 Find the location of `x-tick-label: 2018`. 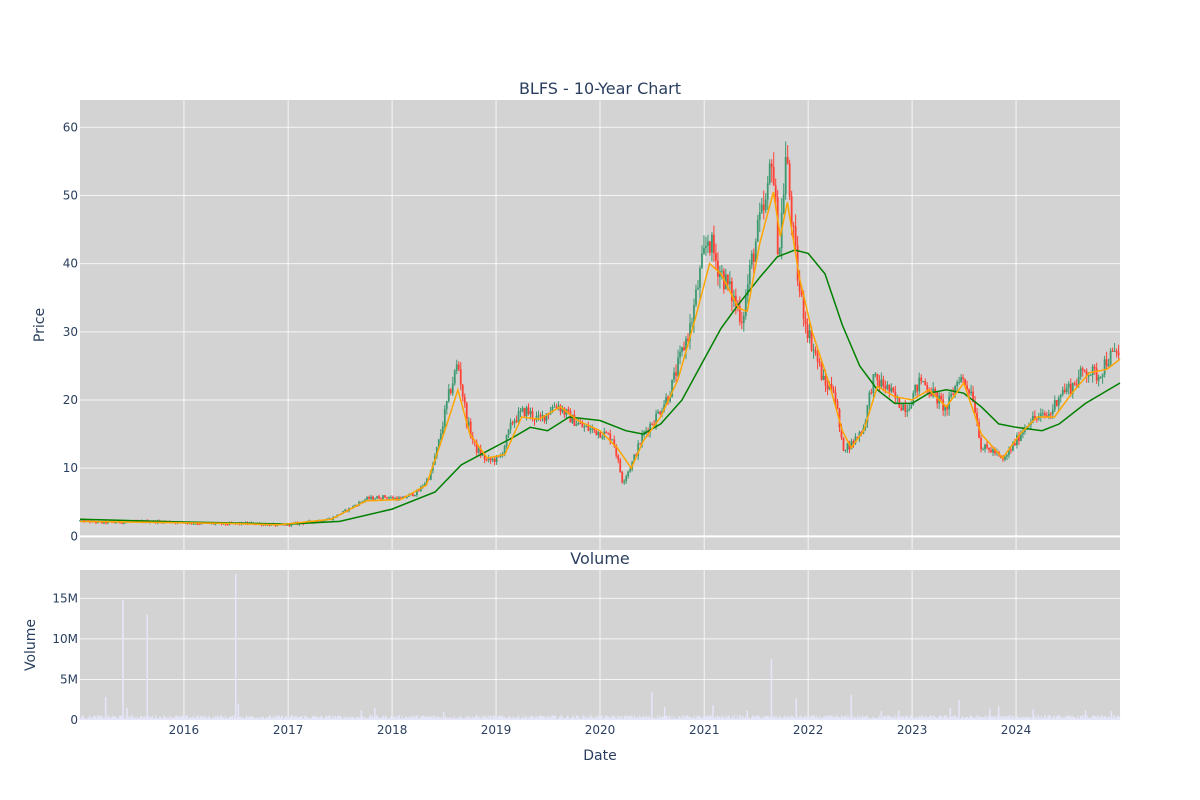

x-tick-label: 2018 is located at coordinates (392, 730).